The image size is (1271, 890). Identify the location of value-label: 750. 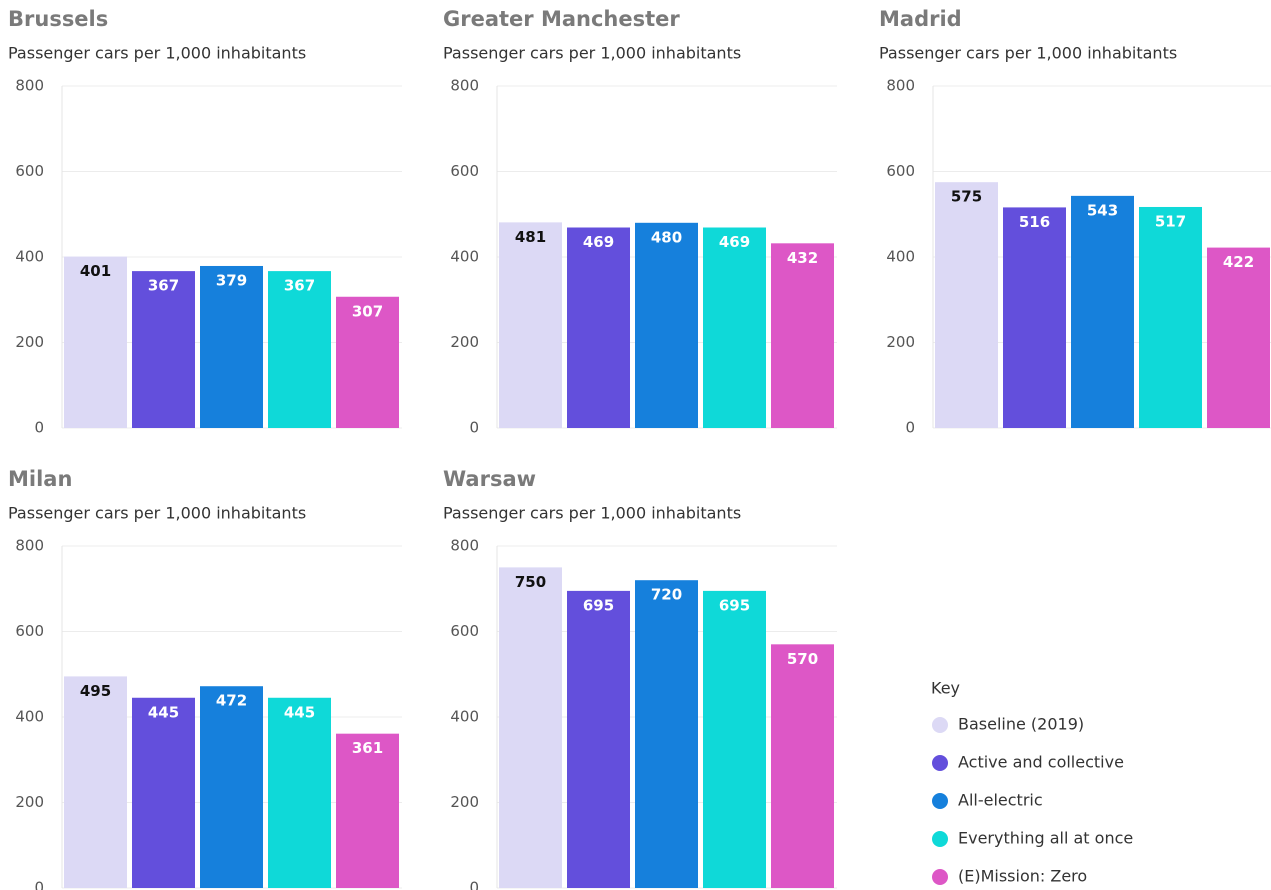
(530, 582).